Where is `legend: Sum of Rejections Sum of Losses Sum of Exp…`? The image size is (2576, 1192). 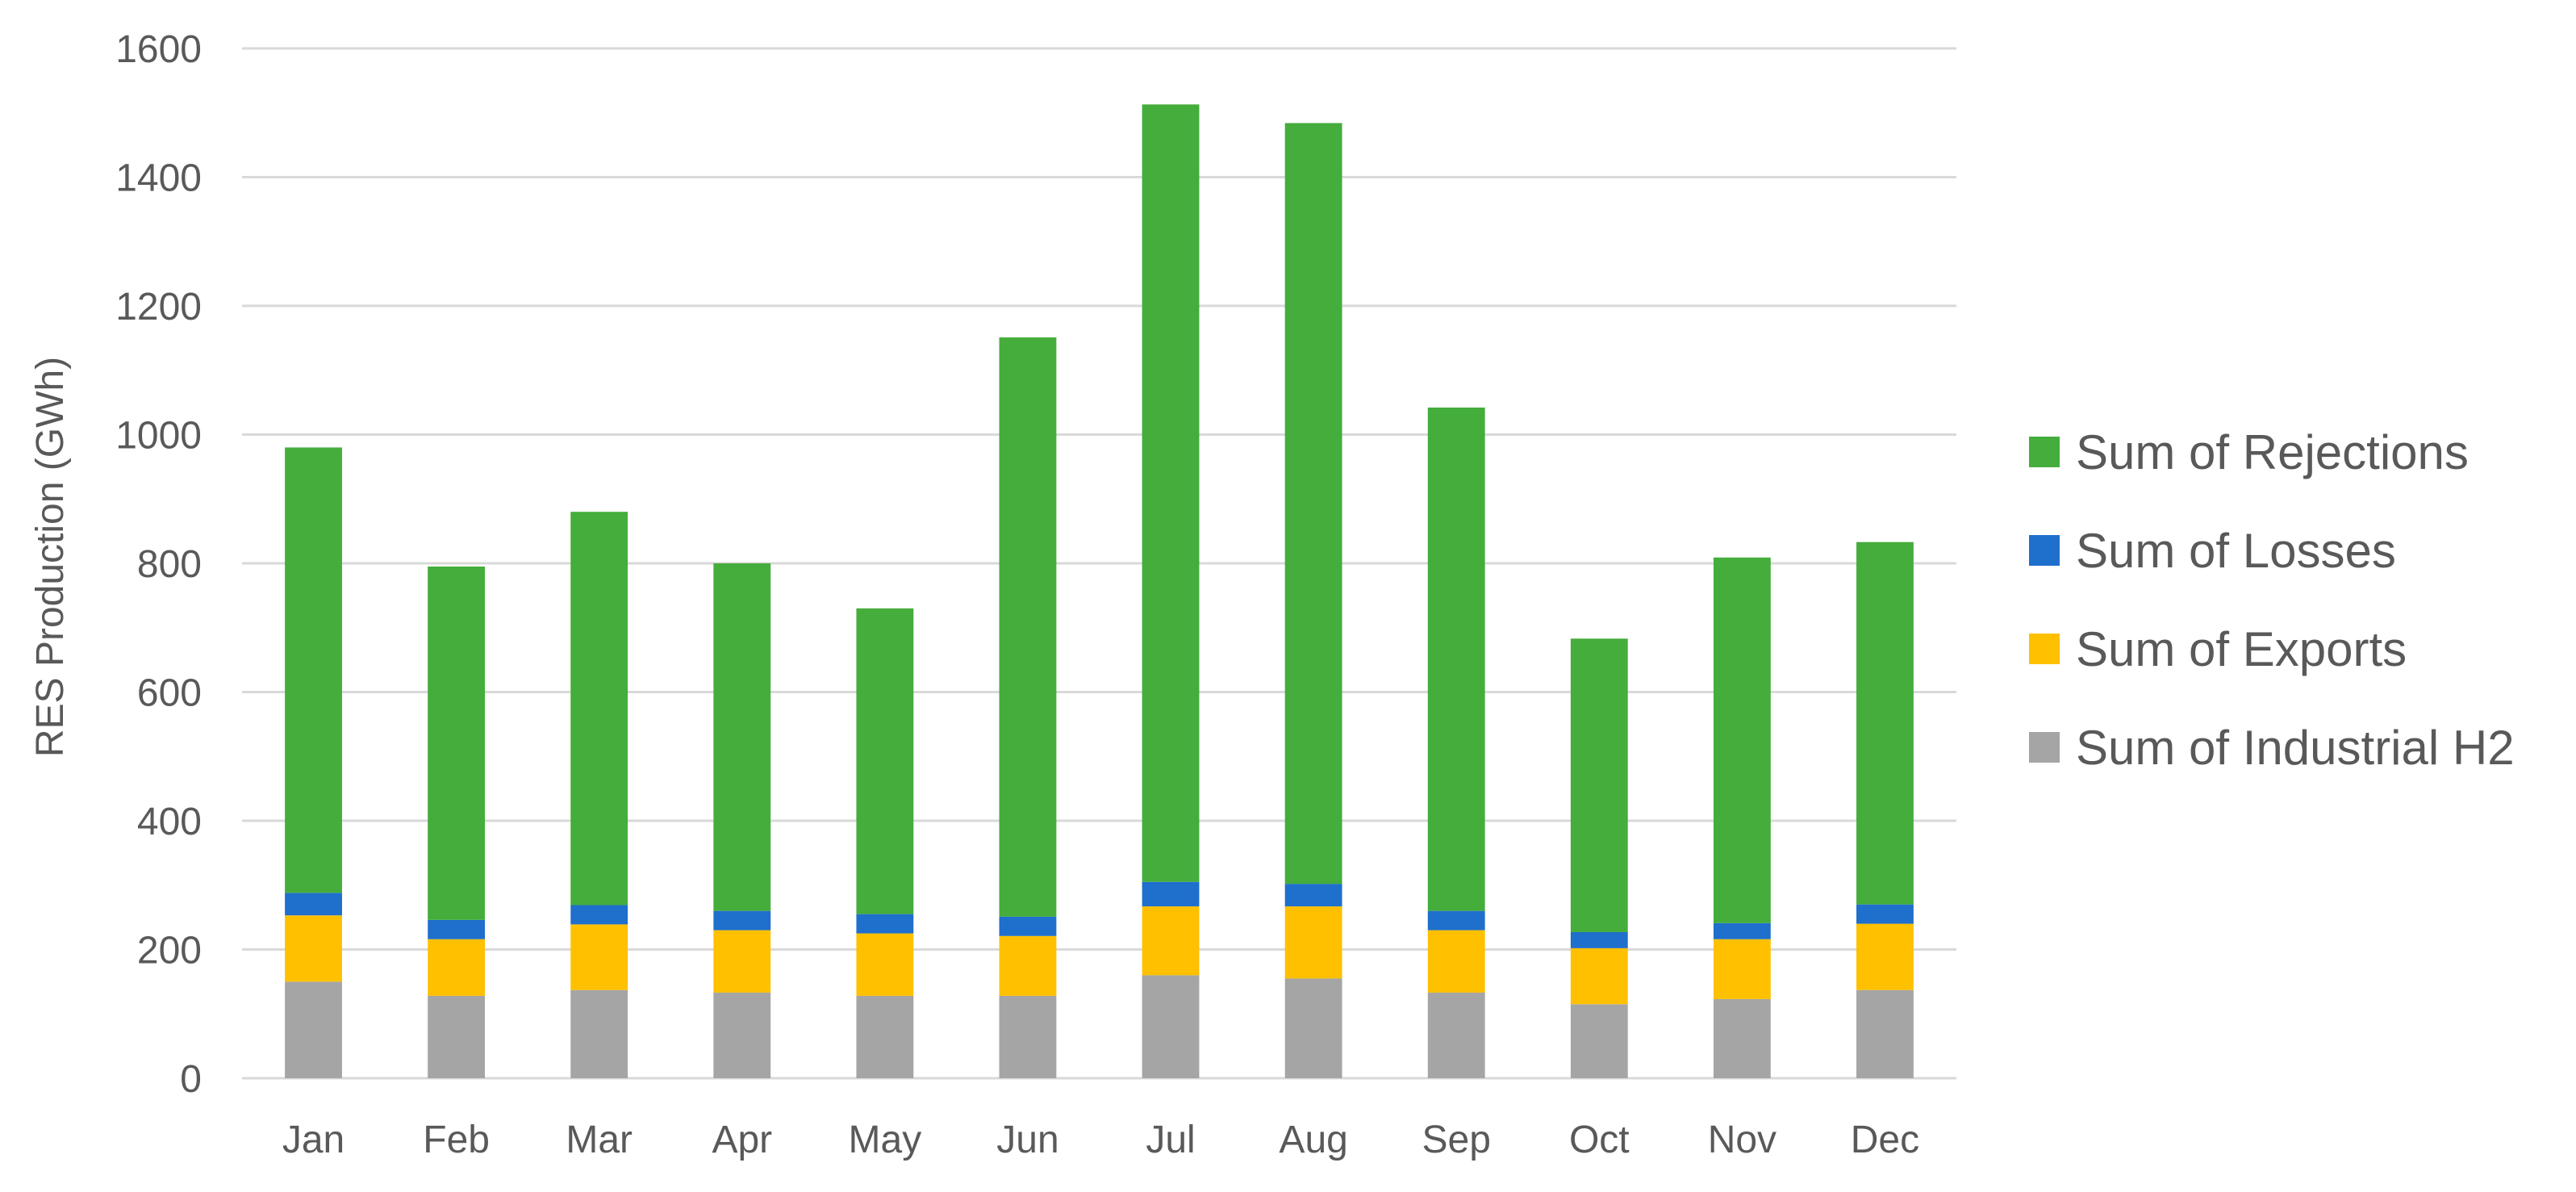
legend: Sum of Rejections Sum of Losses Sum of Exp… is located at coordinates (2272, 600).